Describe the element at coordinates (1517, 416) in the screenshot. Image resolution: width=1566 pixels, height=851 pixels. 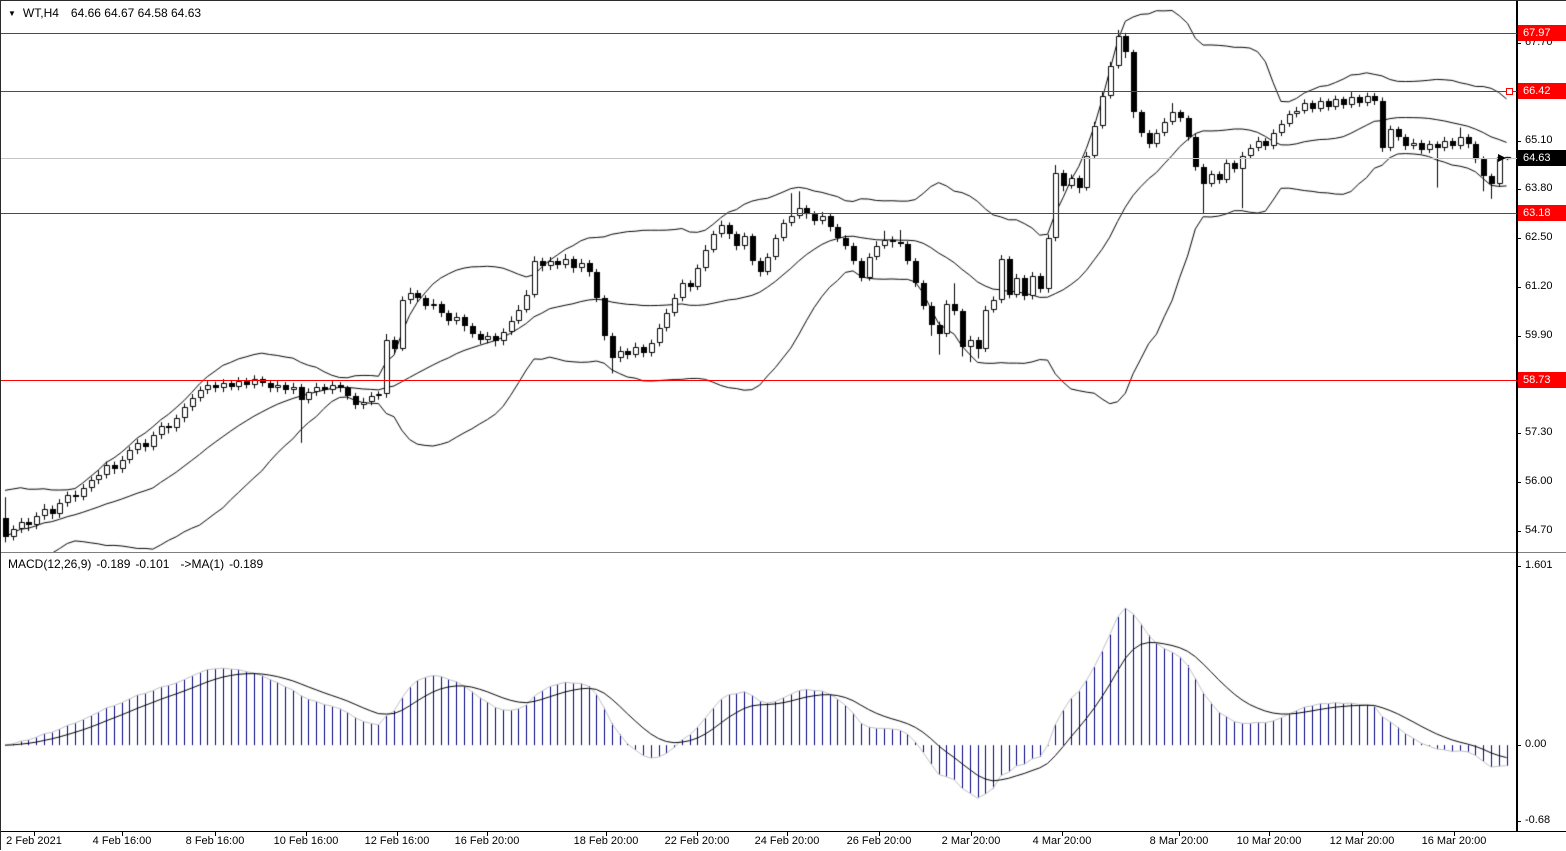
I see `price-scale-axis-line` at that location.